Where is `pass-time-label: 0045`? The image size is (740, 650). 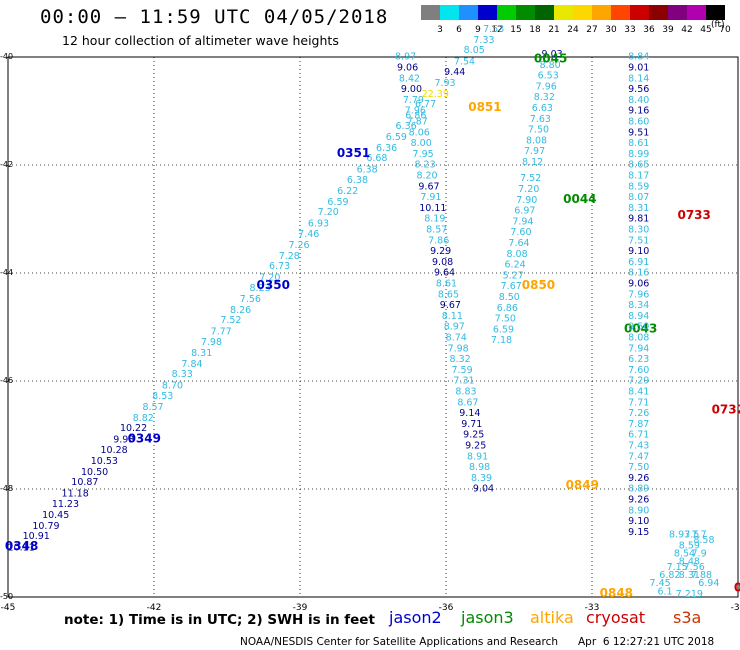 pass-time-label: 0045 is located at coordinates (550, 58).